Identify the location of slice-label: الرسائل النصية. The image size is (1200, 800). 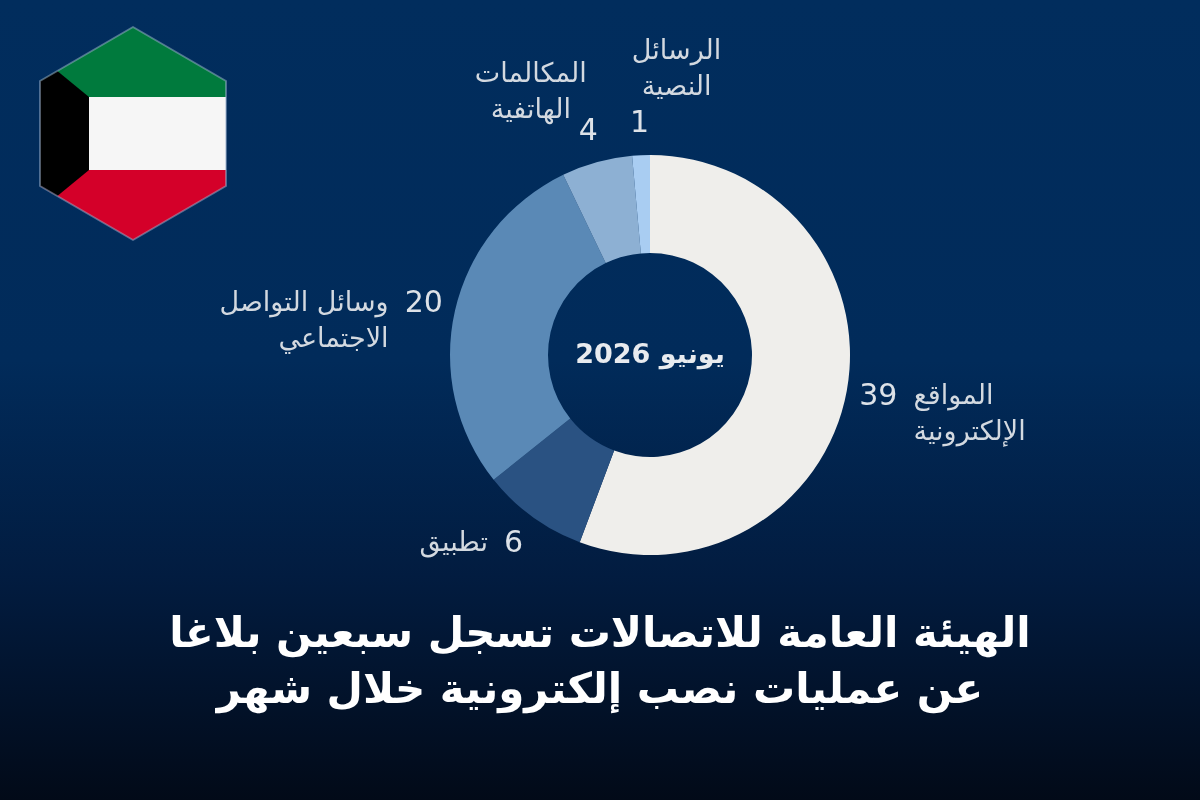
(676, 68).